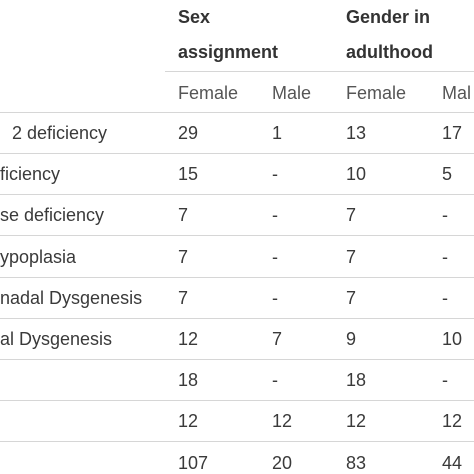 The width and height of the screenshot is (474, 474). What do you see at coordinates (30, 174) in the screenshot?
I see `row-label: ficiency` at bounding box center [30, 174].